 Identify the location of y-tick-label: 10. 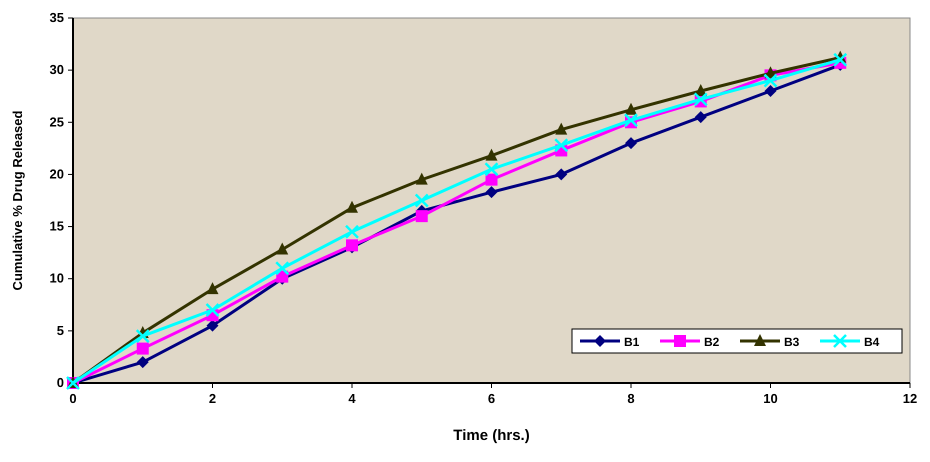
(57, 278).